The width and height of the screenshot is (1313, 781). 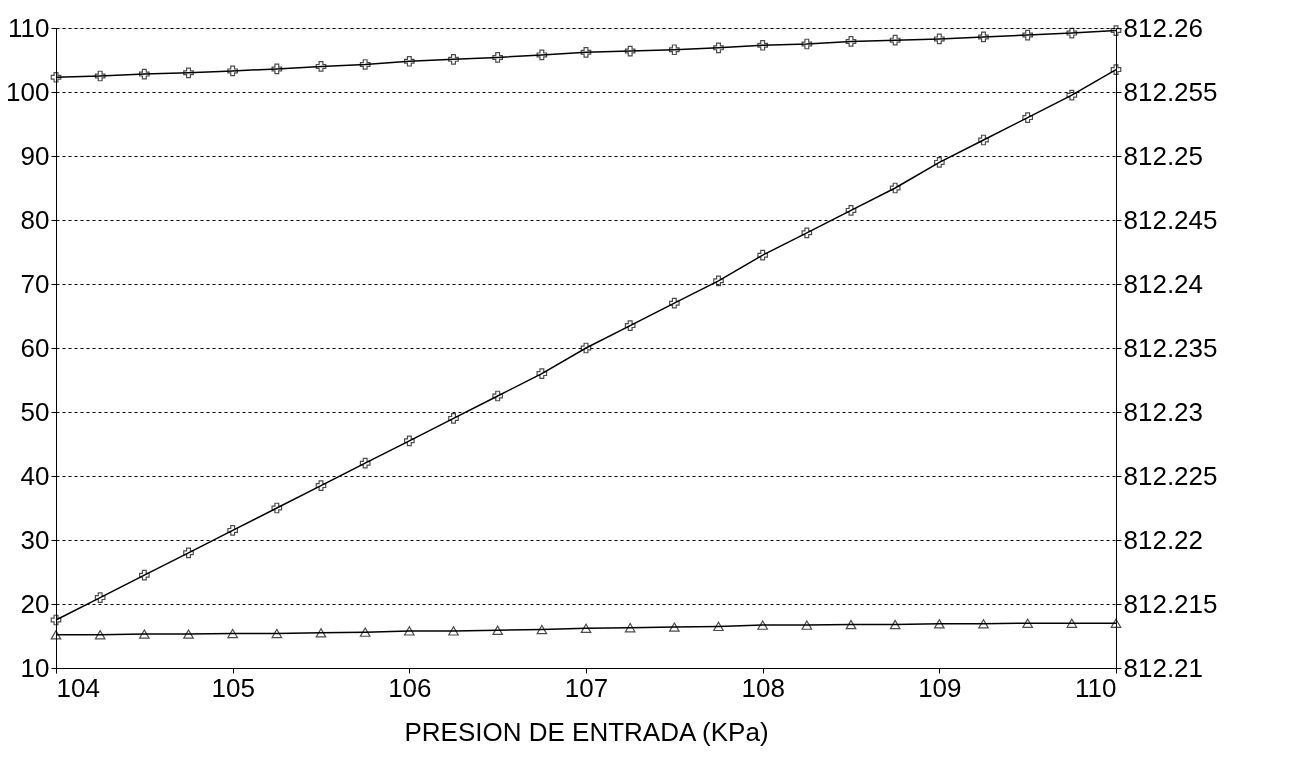 What do you see at coordinates (35, 667) in the screenshot?
I see `y-tick-label: 10` at bounding box center [35, 667].